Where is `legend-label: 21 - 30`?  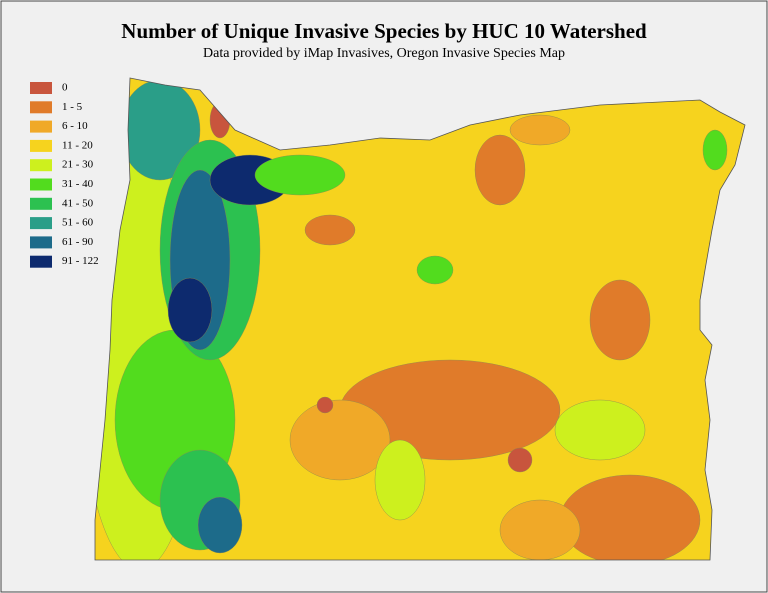 legend-label: 21 - 30 is located at coordinates (78, 165).